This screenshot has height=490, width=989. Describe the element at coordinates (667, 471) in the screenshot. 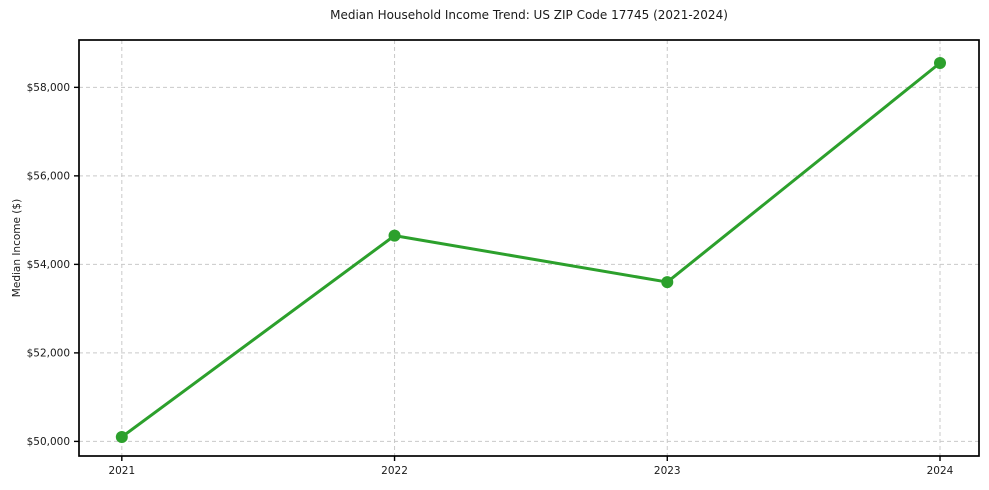

I see `x-tick-label: 2023` at that location.